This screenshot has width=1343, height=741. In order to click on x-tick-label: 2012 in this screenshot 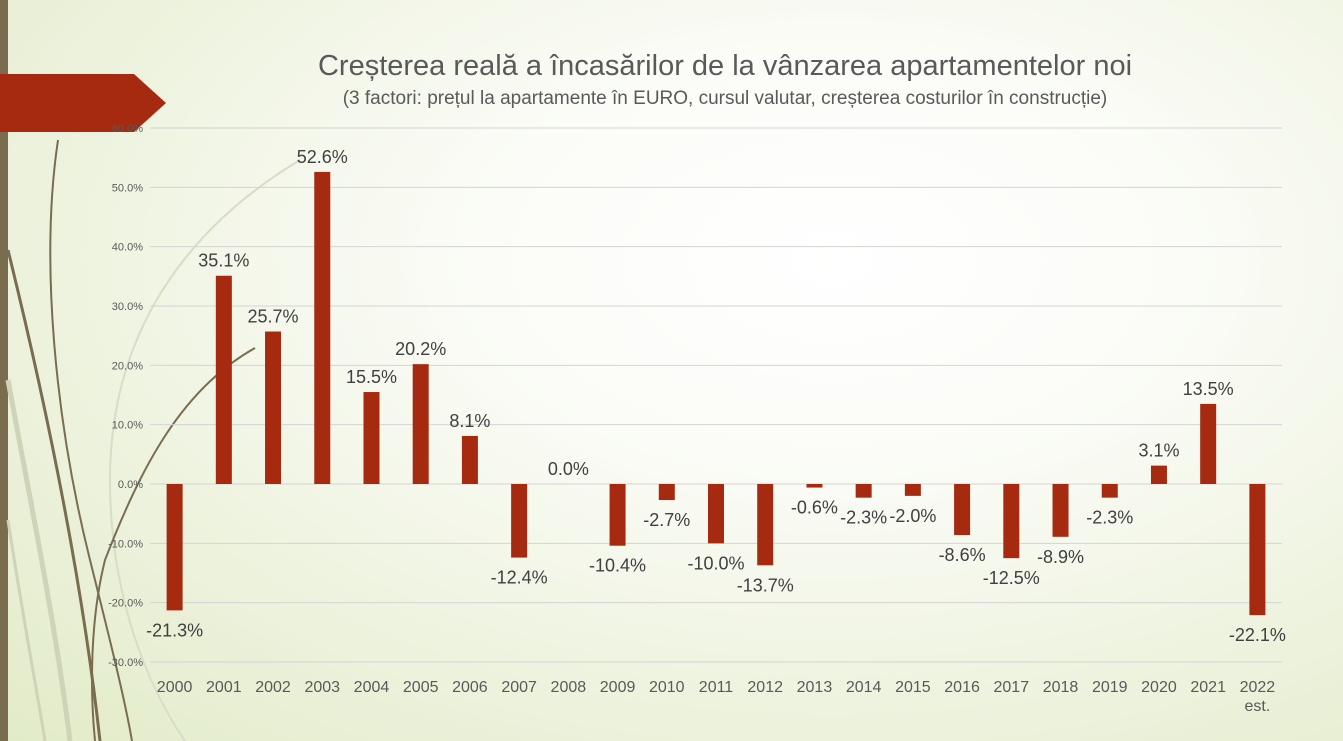, I will do `click(765, 687)`.